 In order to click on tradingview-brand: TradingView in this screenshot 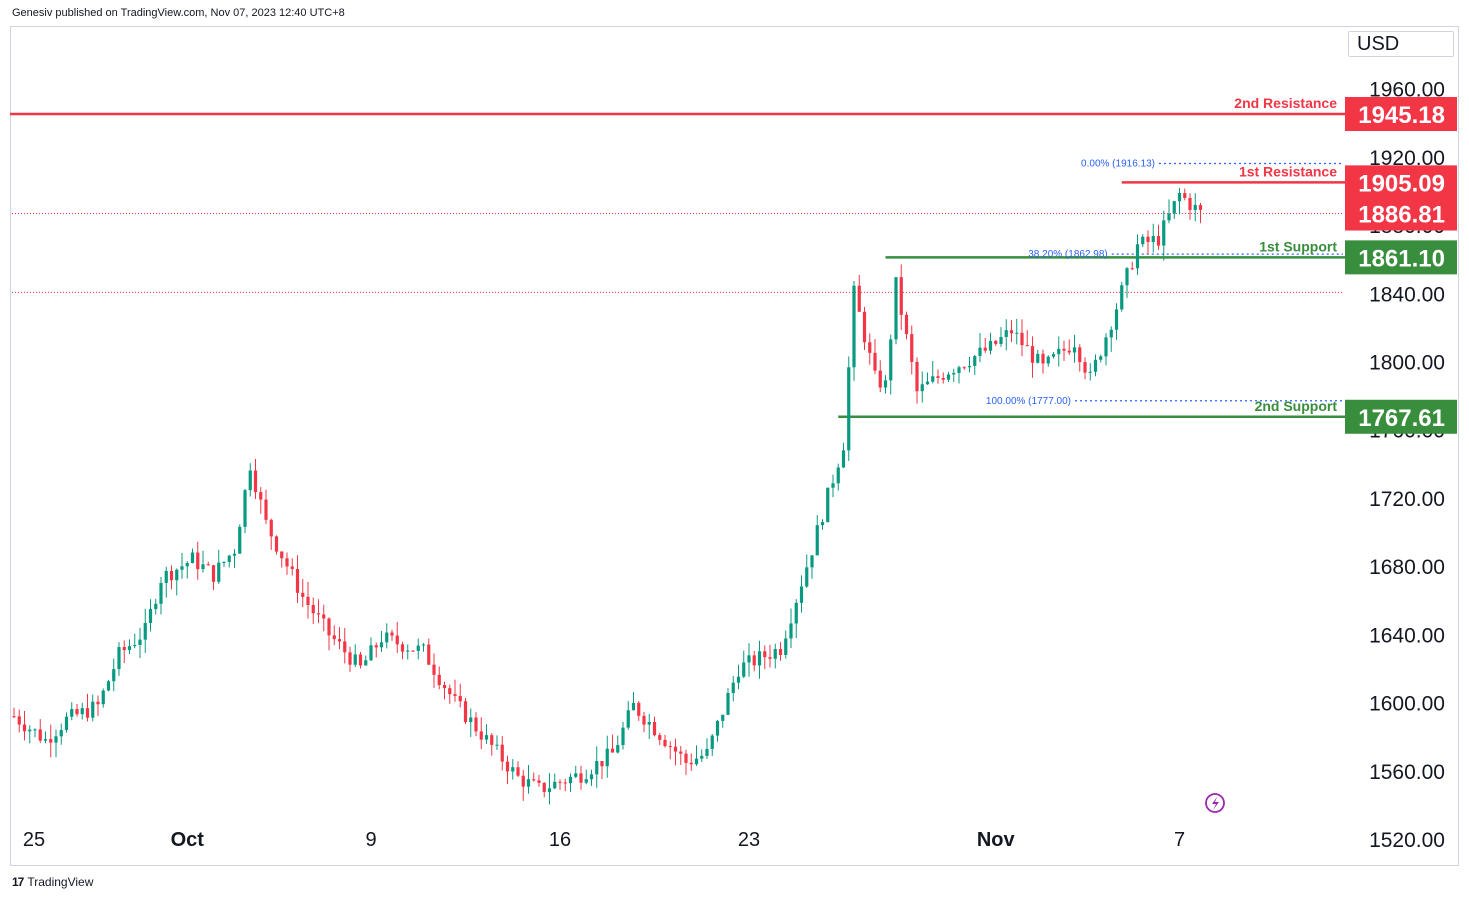, I will do `click(60, 882)`.